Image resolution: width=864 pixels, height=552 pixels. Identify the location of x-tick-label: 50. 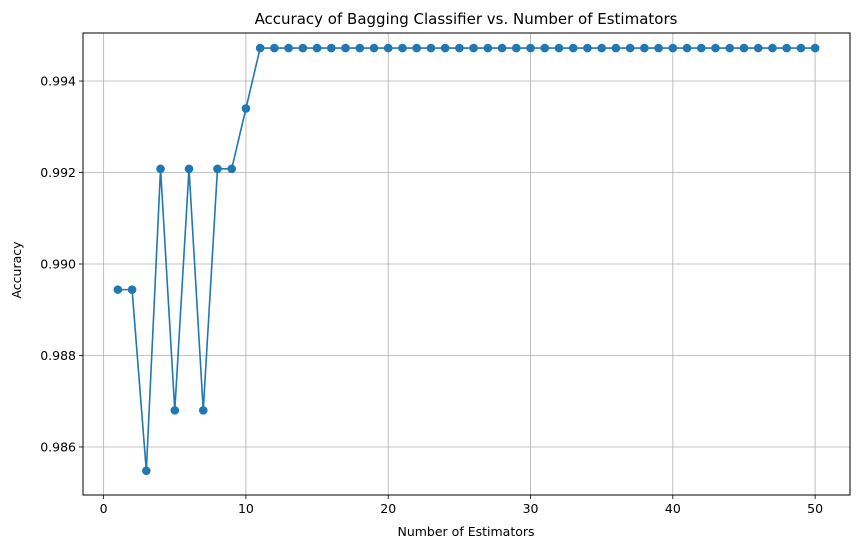
(815, 508).